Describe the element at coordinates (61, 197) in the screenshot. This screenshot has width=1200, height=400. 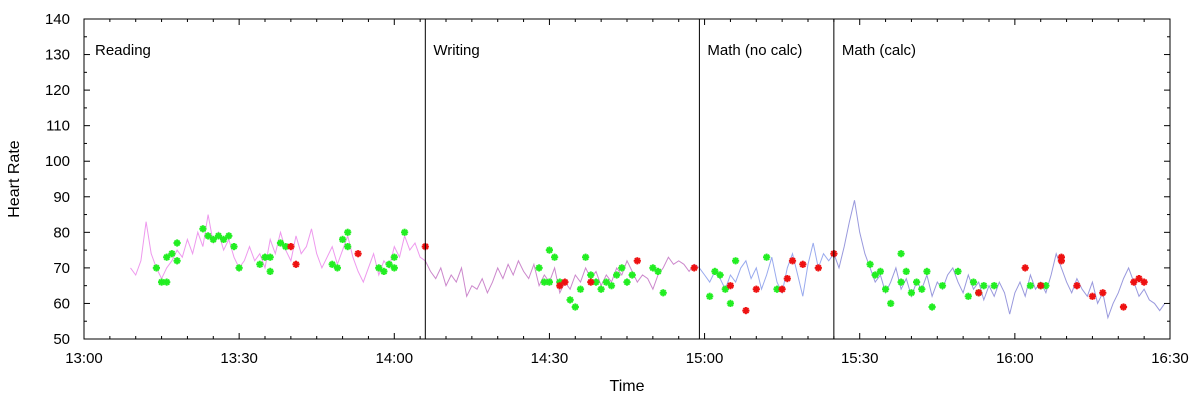
I see `y-tick-label: 90` at that location.